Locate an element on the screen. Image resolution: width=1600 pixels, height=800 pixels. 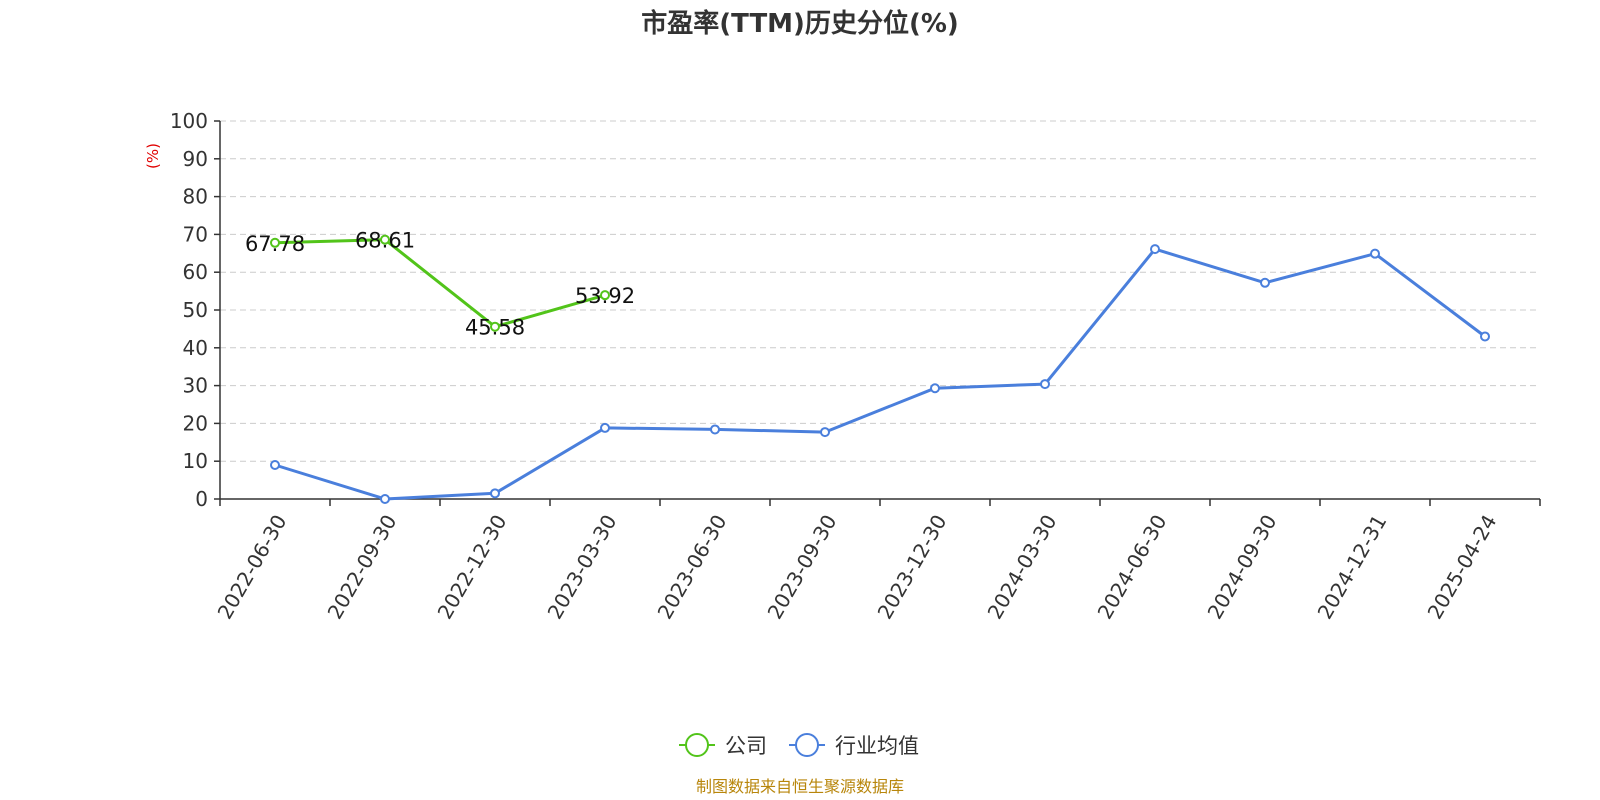
y-tick-label: 20 is located at coordinates (195, 423).